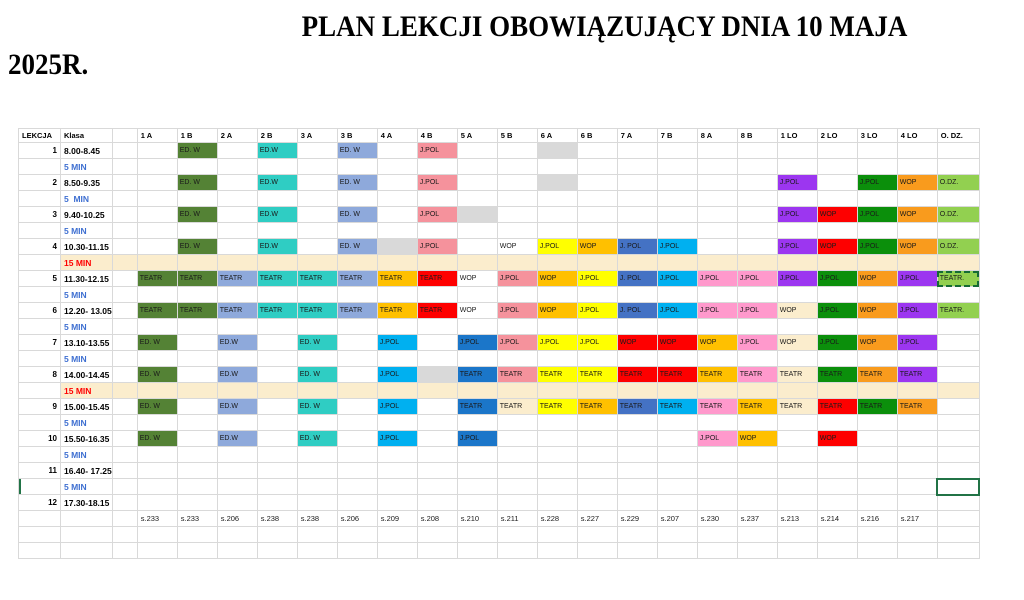  I want to click on class-column-header: 2 A, so click(237, 135).